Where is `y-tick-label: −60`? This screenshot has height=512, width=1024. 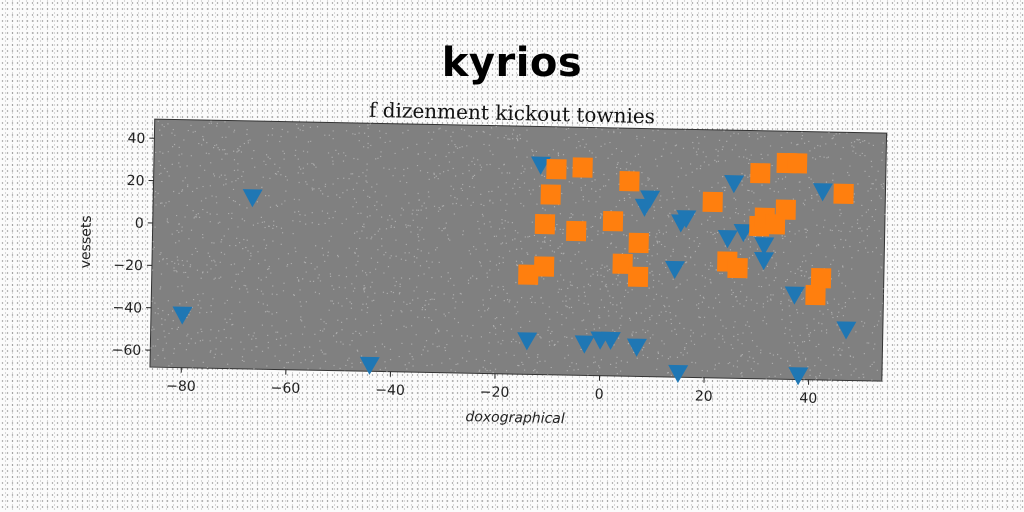 y-tick-label: −60 is located at coordinates (127, 350).